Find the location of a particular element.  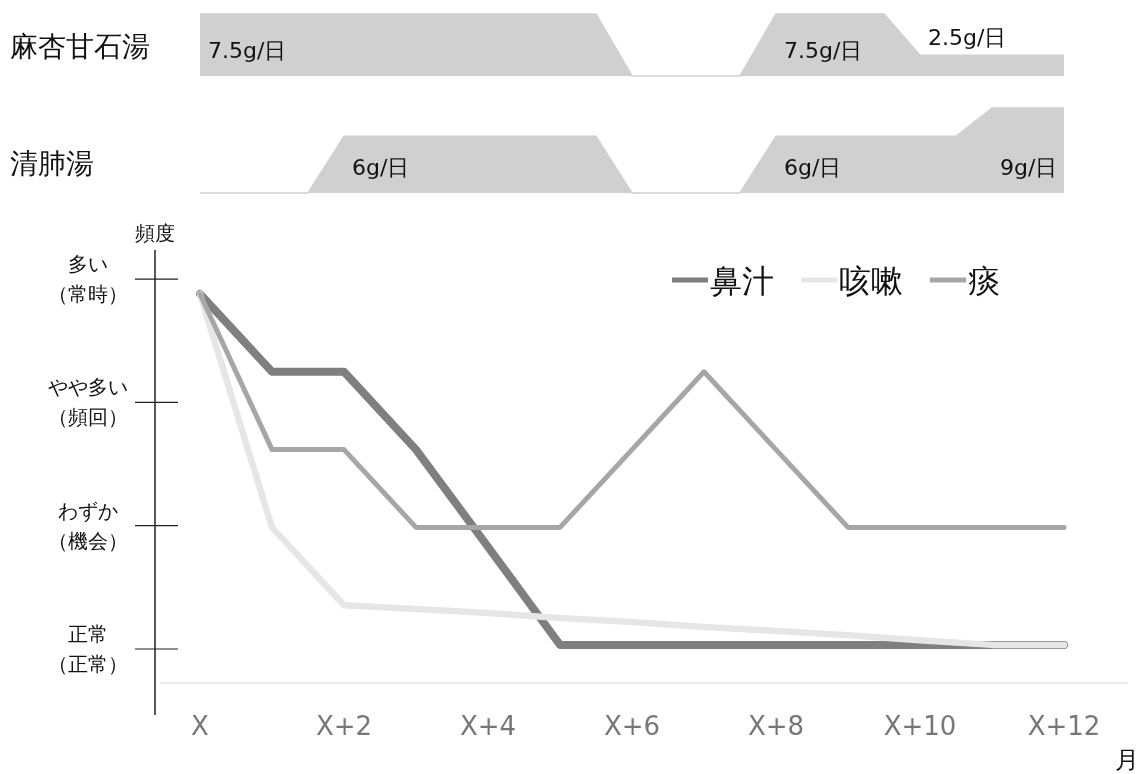

data-label: 2.5g/日 is located at coordinates (967, 38).